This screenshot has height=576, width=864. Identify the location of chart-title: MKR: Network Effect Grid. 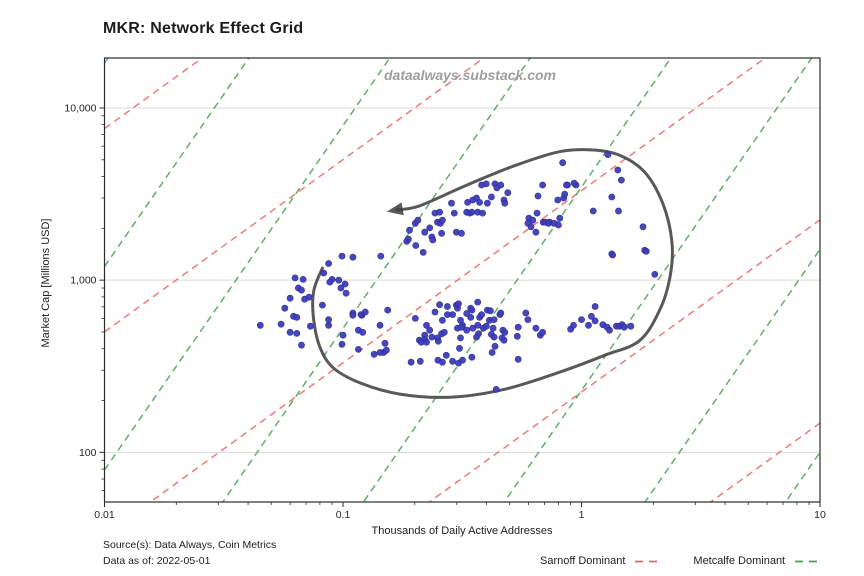
(203, 28).